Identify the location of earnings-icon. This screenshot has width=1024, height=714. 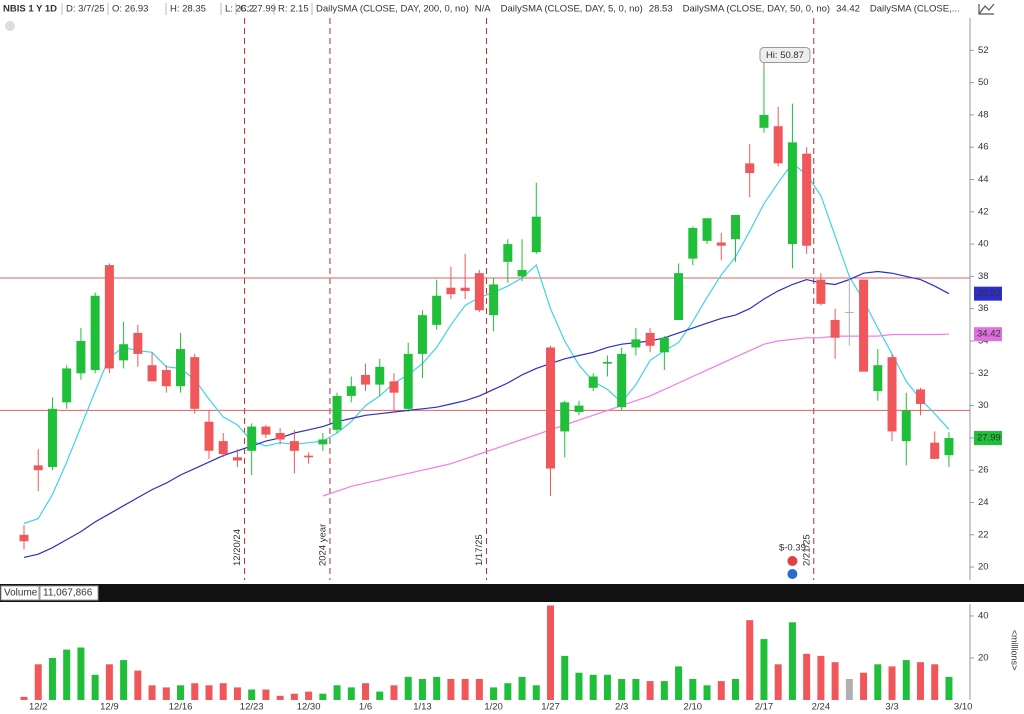
(792, 561).